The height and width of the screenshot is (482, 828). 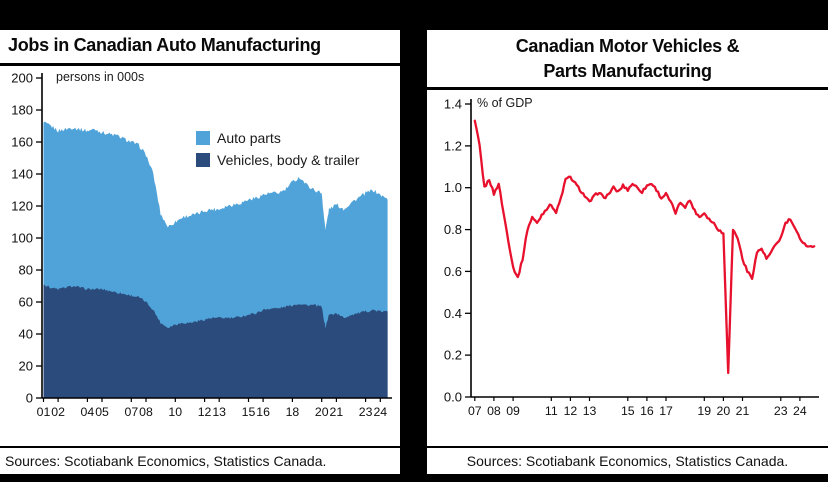 I want to click on auto-parts-legend-label: Auto parts, so click(x=249, y=138).